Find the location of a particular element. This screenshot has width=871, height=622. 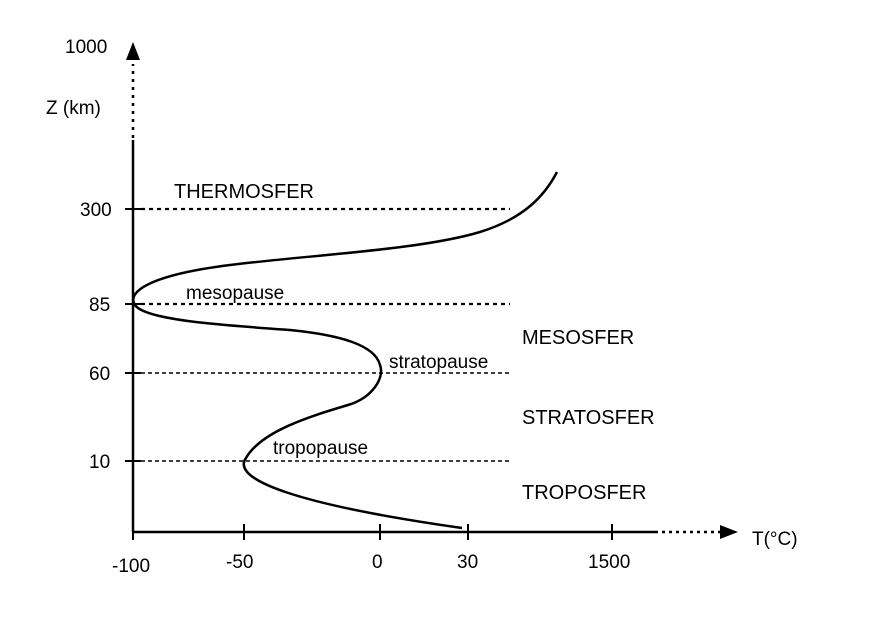

x-axis-arrowhead is located at coordinates (729, 532).